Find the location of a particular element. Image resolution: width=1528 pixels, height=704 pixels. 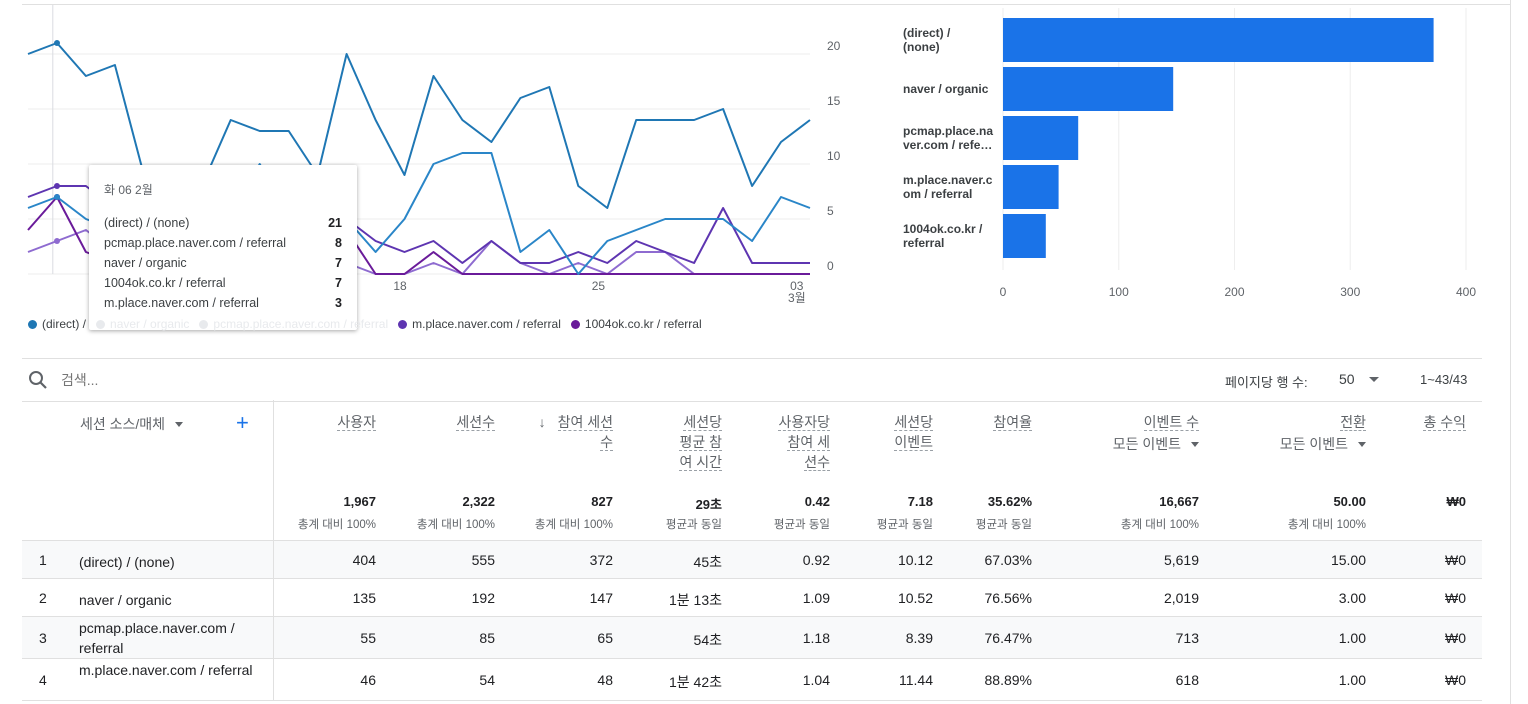

legend-label: pcmap.place.naver.com / referral is located at coordinates (301, 324).